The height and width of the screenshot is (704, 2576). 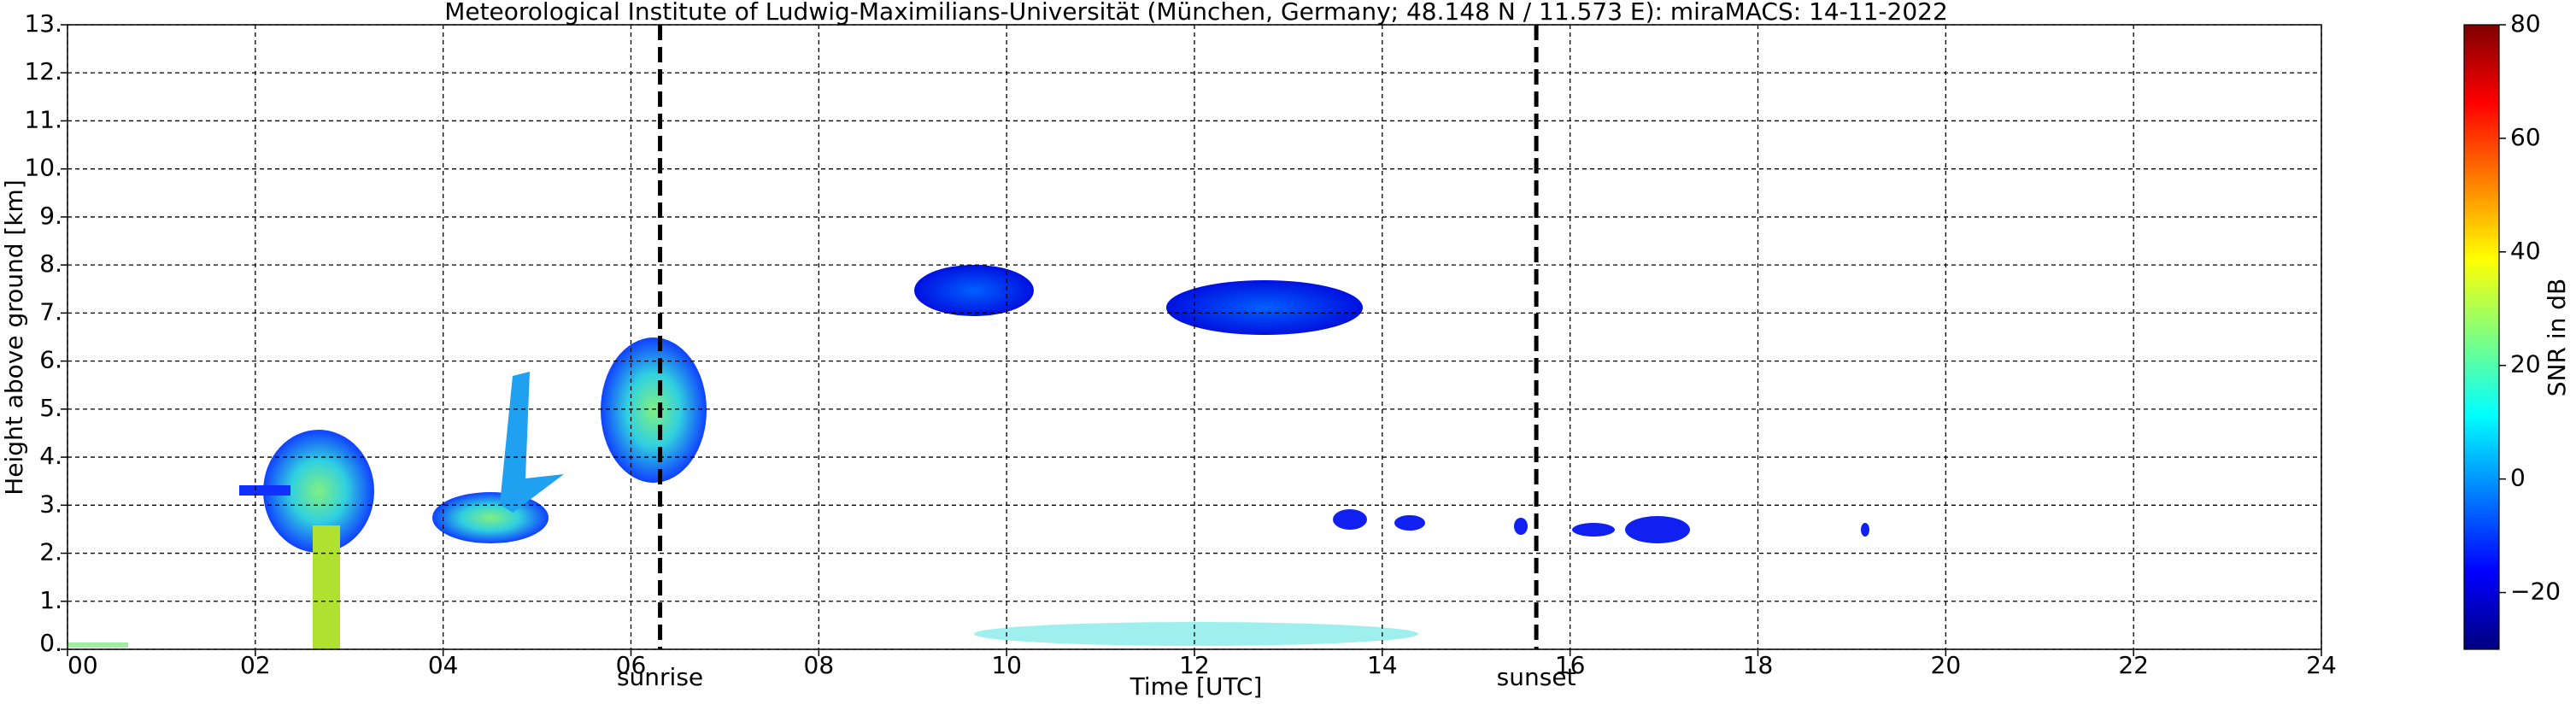 I want to click on y-tick-label: 4., so click(x=50, y=456).